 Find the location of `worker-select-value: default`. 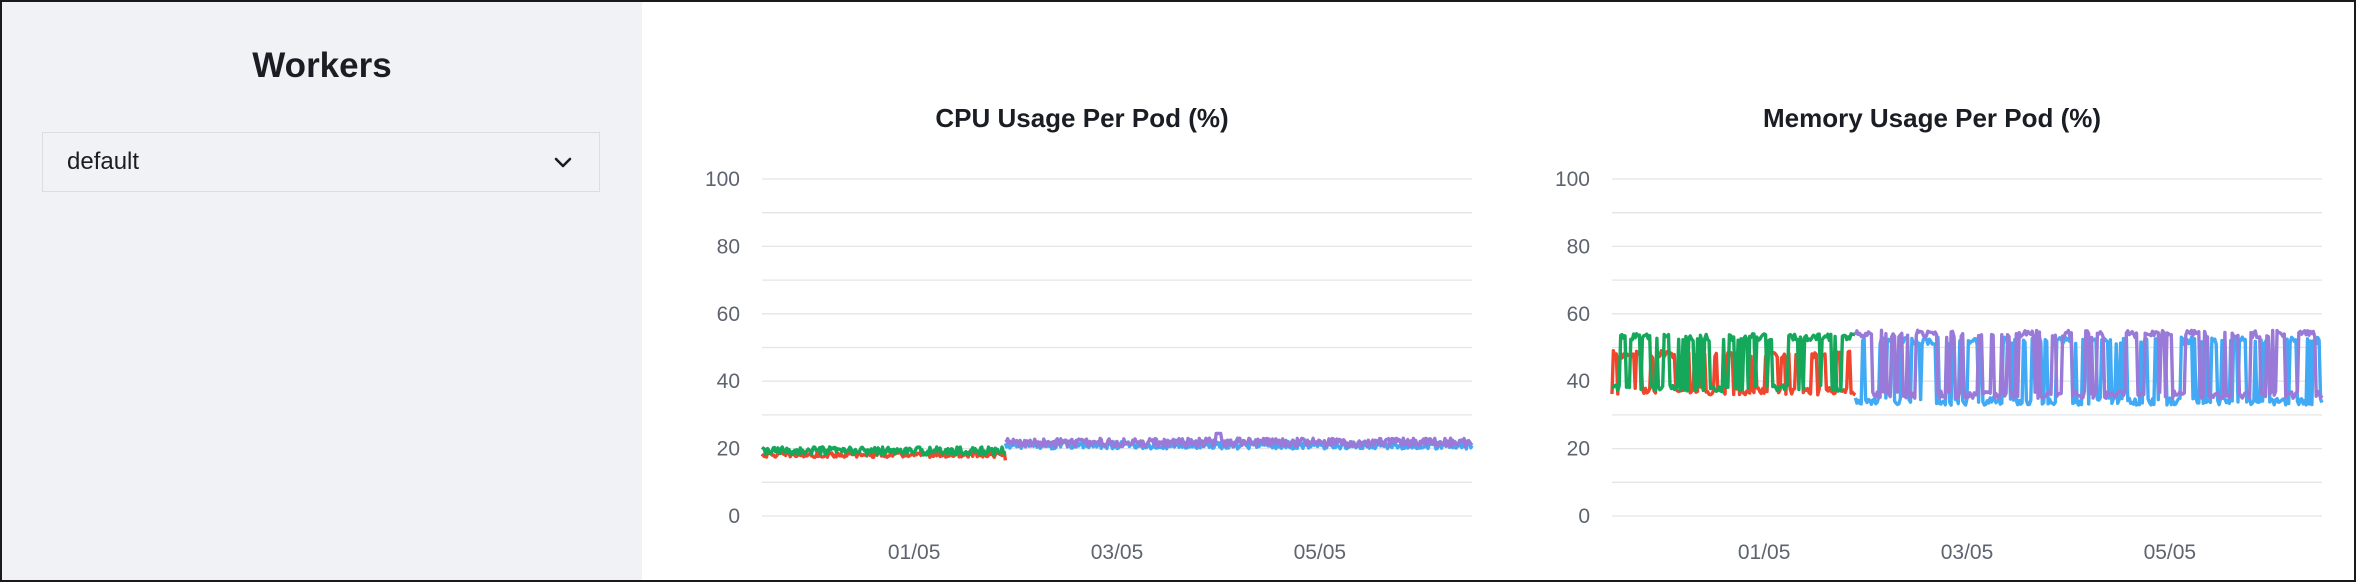

worker-select-value: default is located at coordinates (103, 161).